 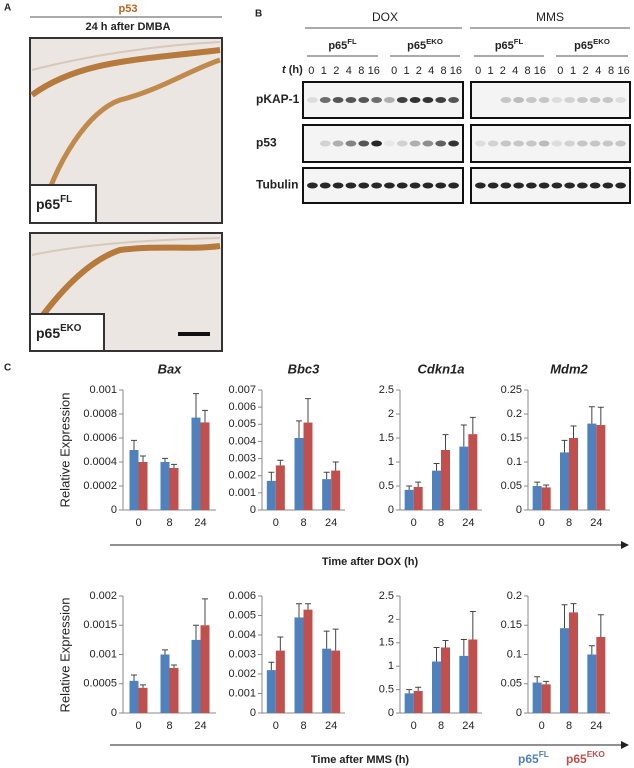 What do you see at coordinates (533, 757) in the screenshot?
I see `genotype-label: p65FL` at bounding box center [533, 757].